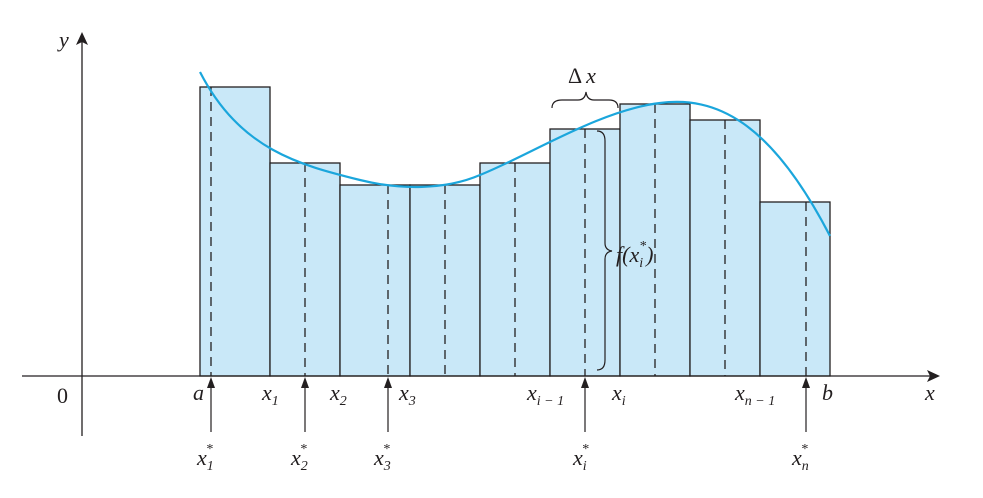 This screenshot has width=983, height=498. I want to click on sample-labels: x1* x2* x3* xi* xn*, so click(502, 458).